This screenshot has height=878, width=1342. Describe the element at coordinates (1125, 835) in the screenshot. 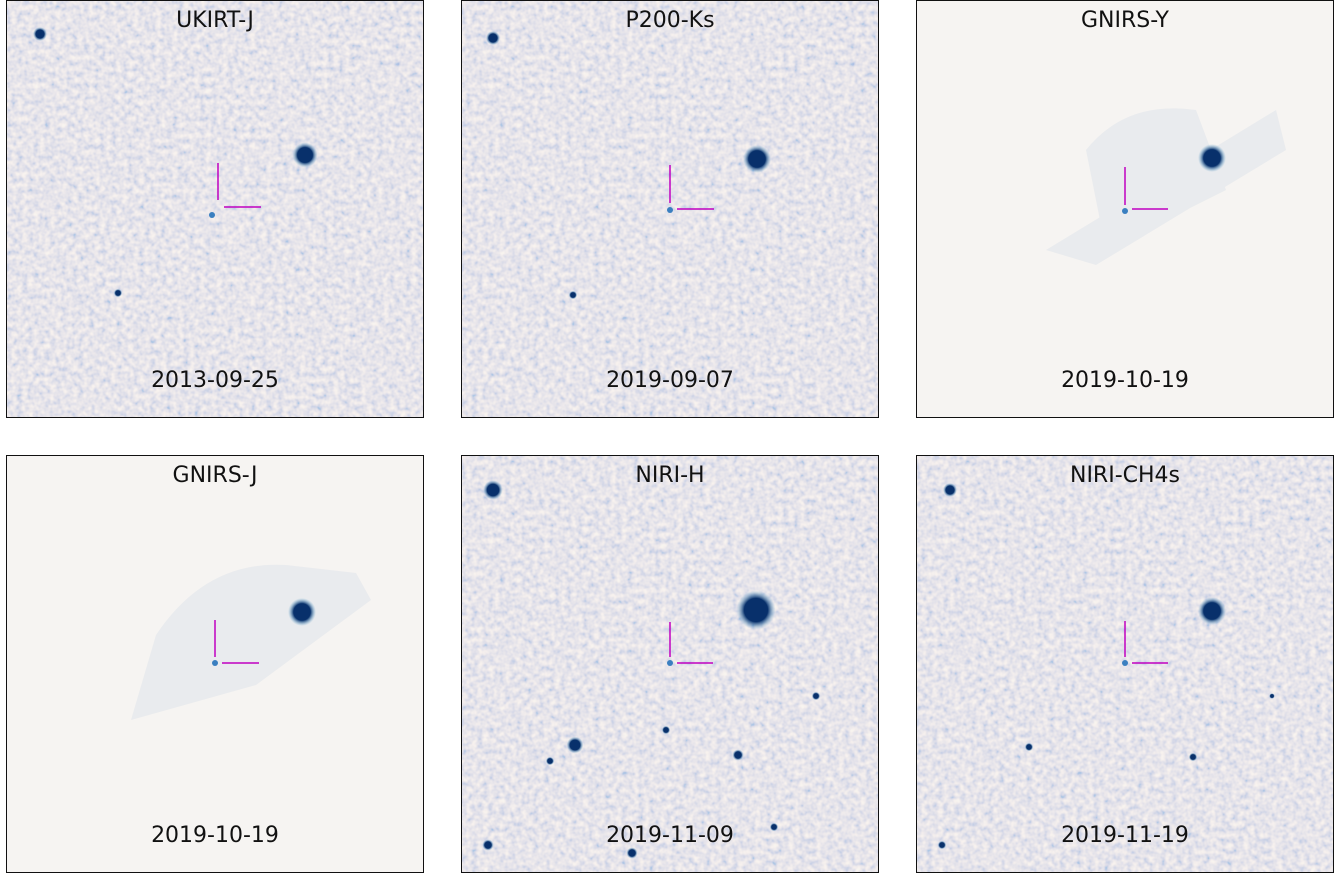

I see `panel-date: 2019-11-19` at that location.